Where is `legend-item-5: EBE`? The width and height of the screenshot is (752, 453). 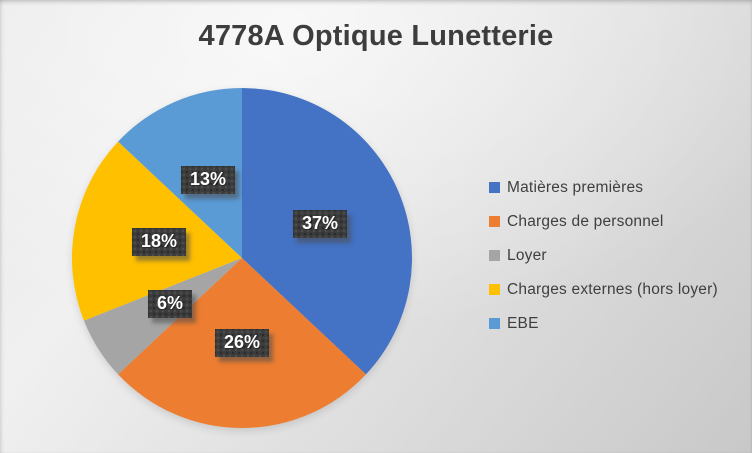 legend-item-5: EBE is located at coordinates (603, 323).